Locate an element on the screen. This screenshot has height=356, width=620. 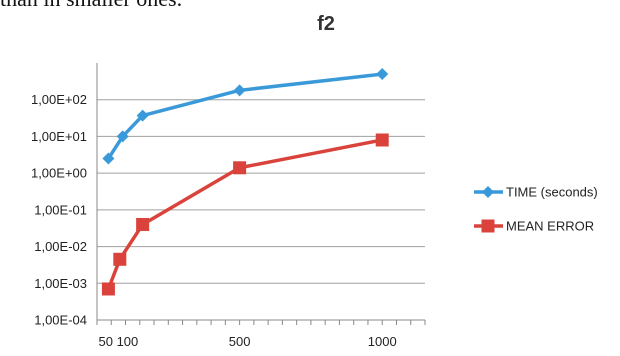
legend-item: MEAN ERROR is located at coordinates (534, 226).